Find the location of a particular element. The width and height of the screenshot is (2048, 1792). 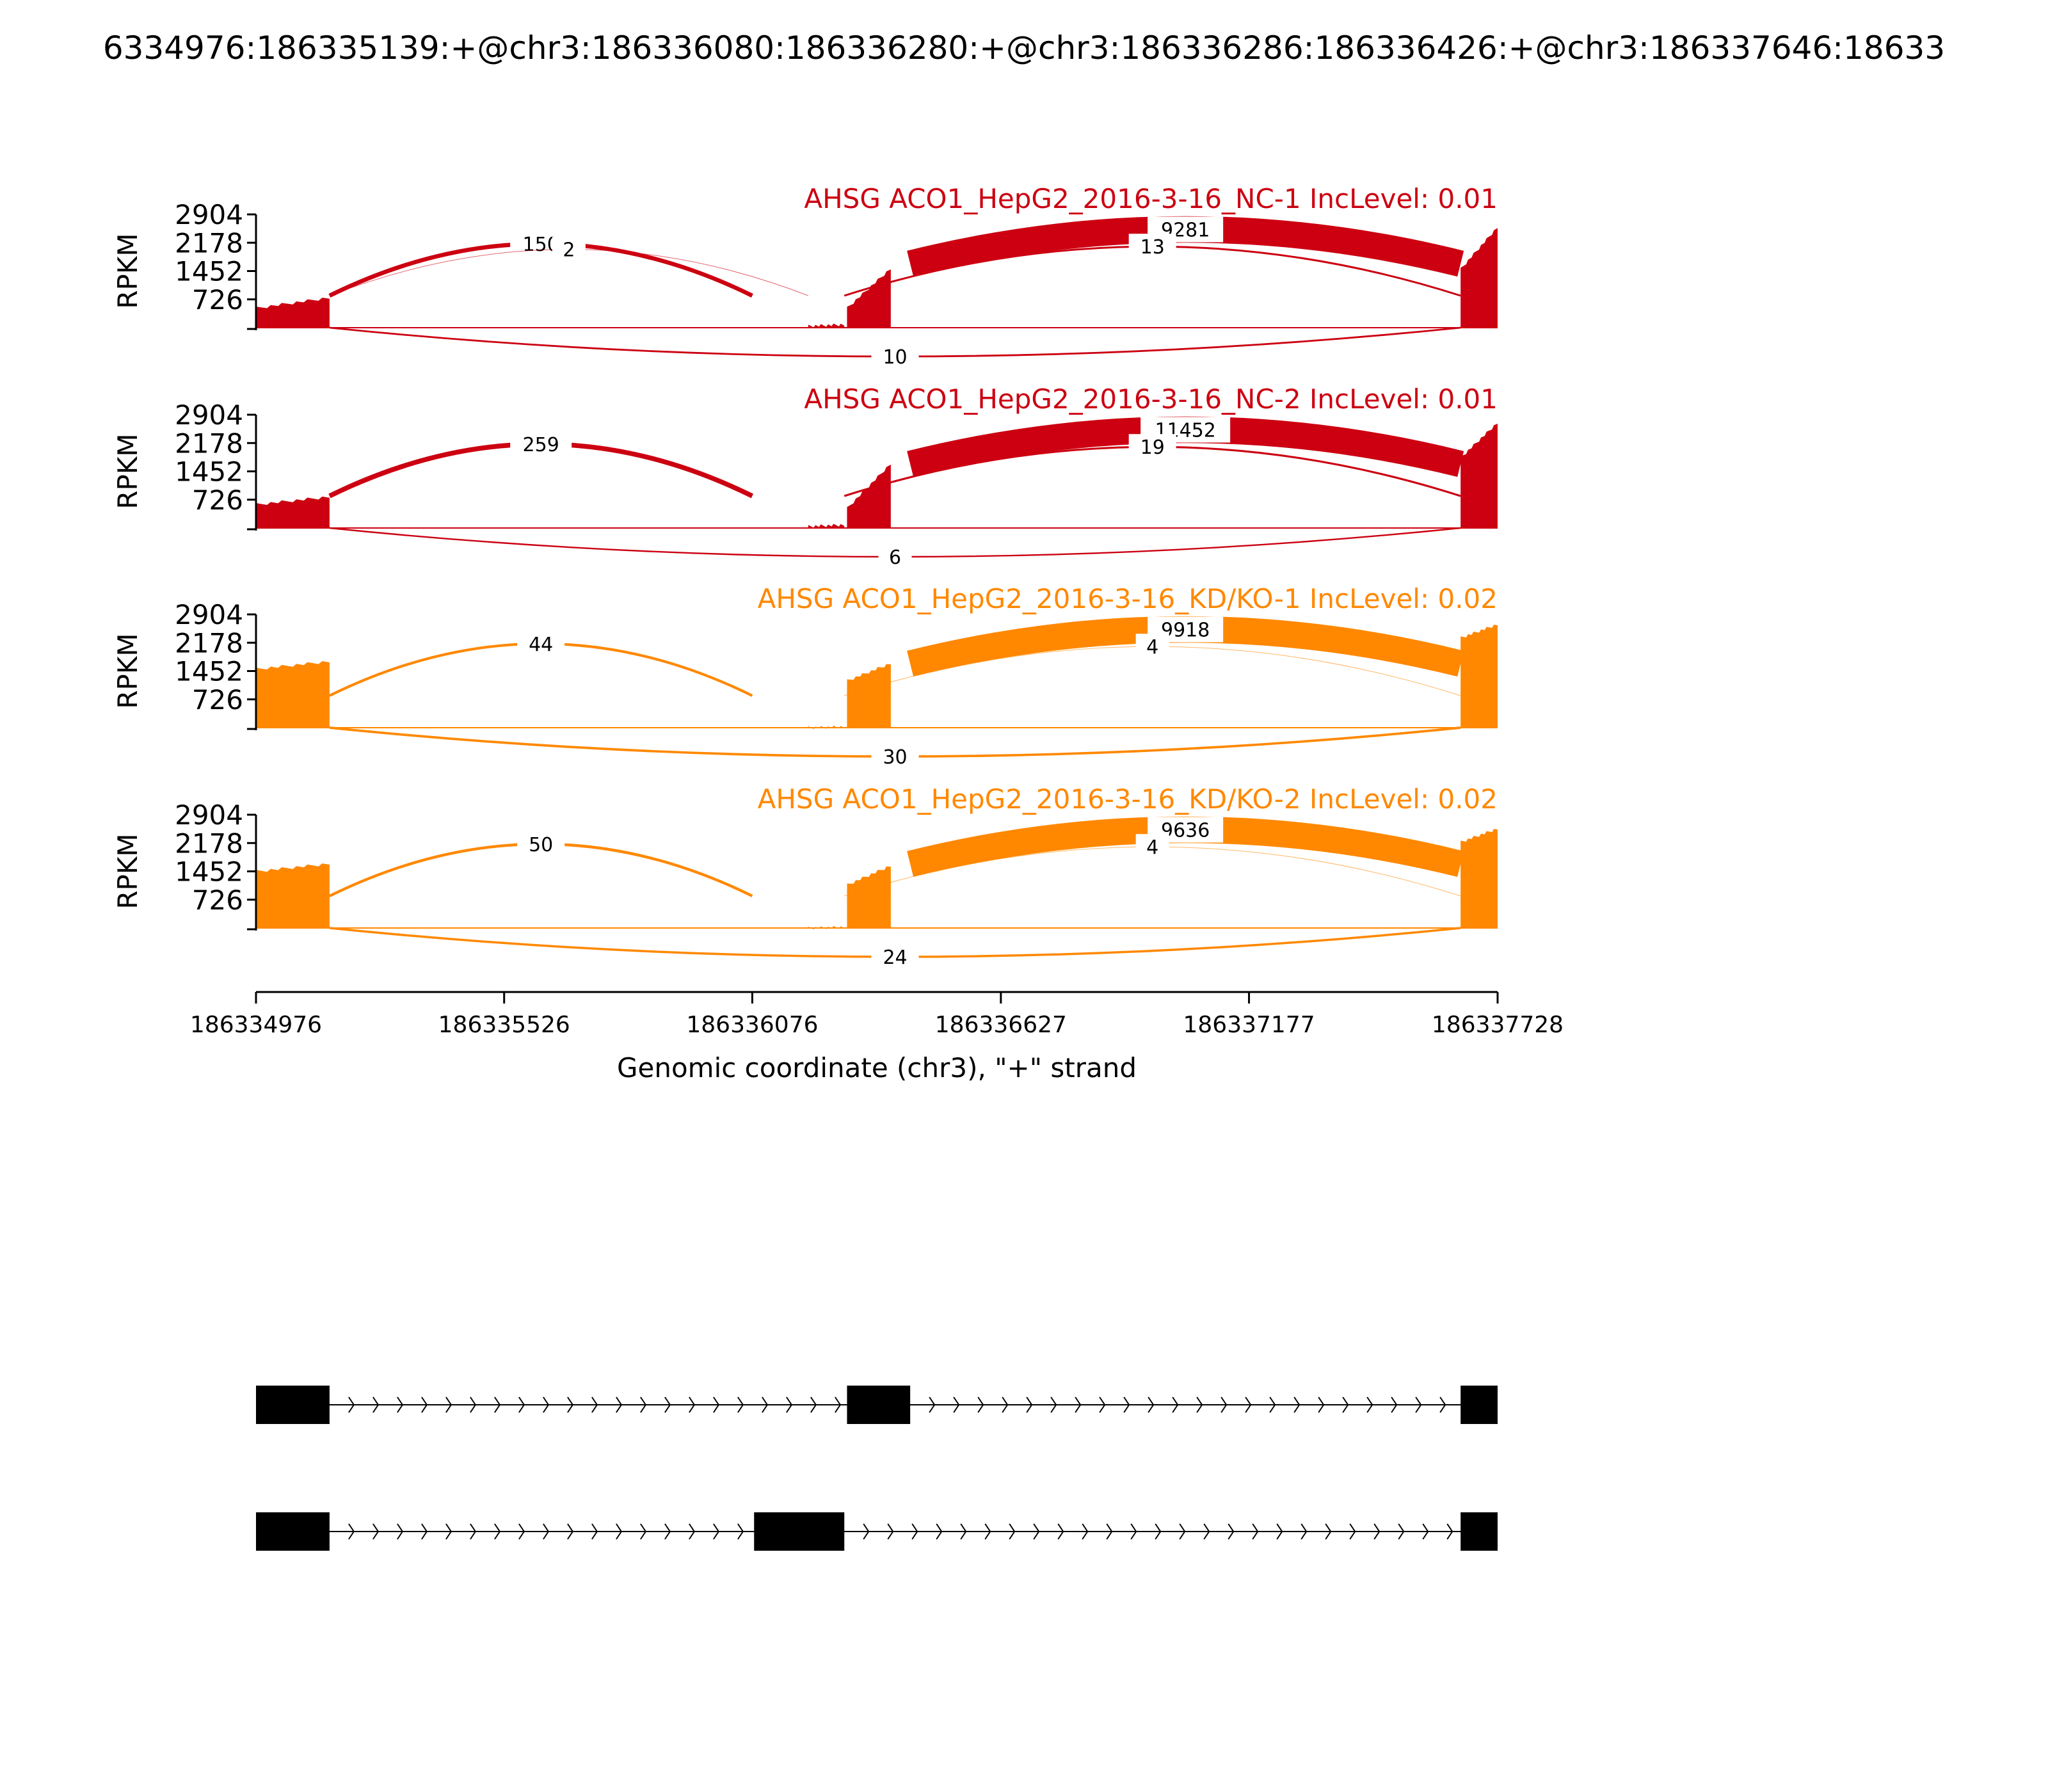

x-tick-label: 186336627 is located at coordinates (1001, 1025).